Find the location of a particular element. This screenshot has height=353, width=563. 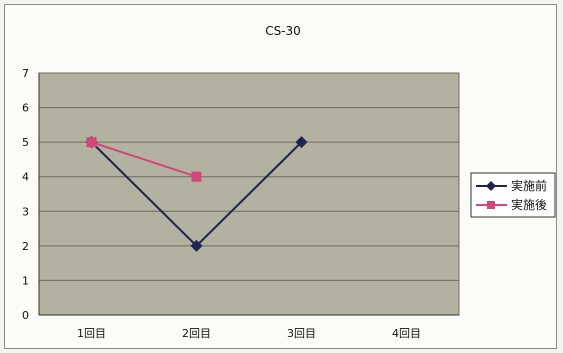

y-tick-label: 5 is located at coordinates (25, 142).